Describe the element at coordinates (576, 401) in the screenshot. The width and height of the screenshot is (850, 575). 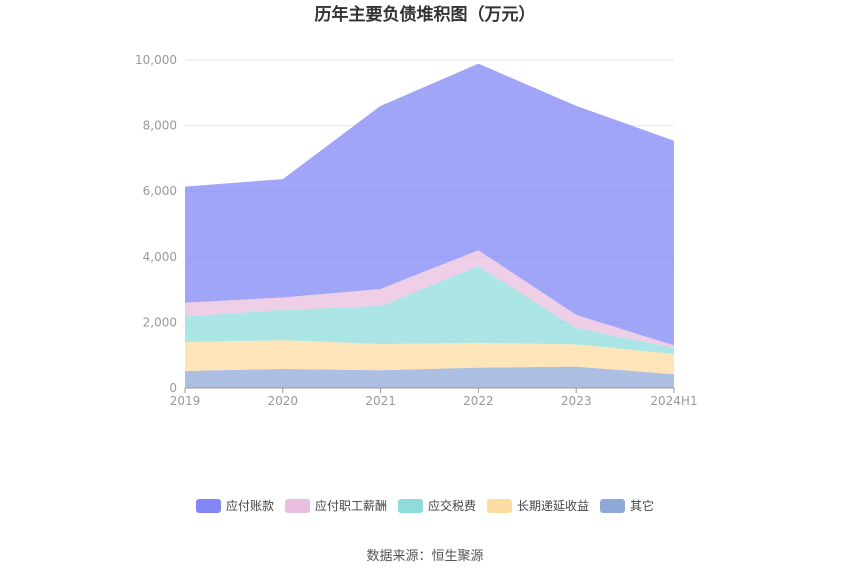
I see `x-tick-label: 2023` at that location.